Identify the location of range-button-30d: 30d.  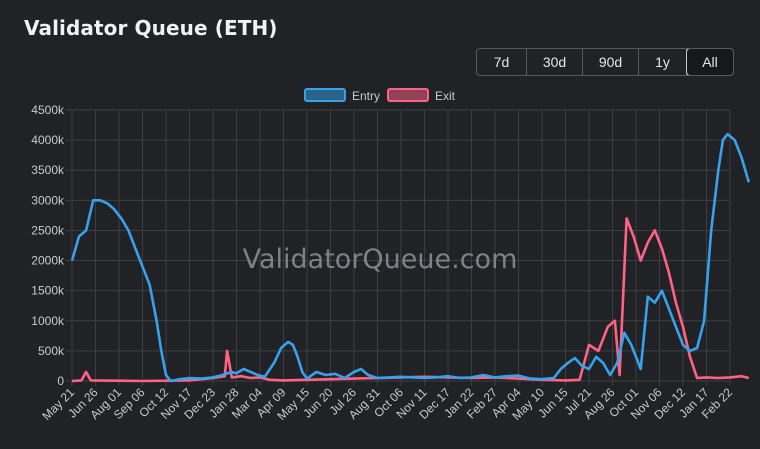
(555, 62).